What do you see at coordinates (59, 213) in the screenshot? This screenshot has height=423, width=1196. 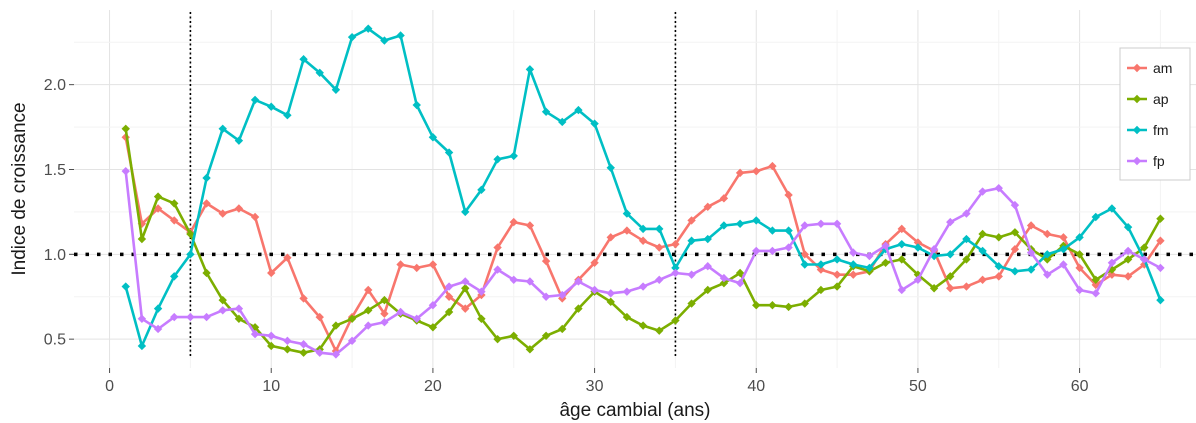 I see `y-axis-ticks: 0.5 1.0 1.5 2.0` at bounding box center [59, 213].